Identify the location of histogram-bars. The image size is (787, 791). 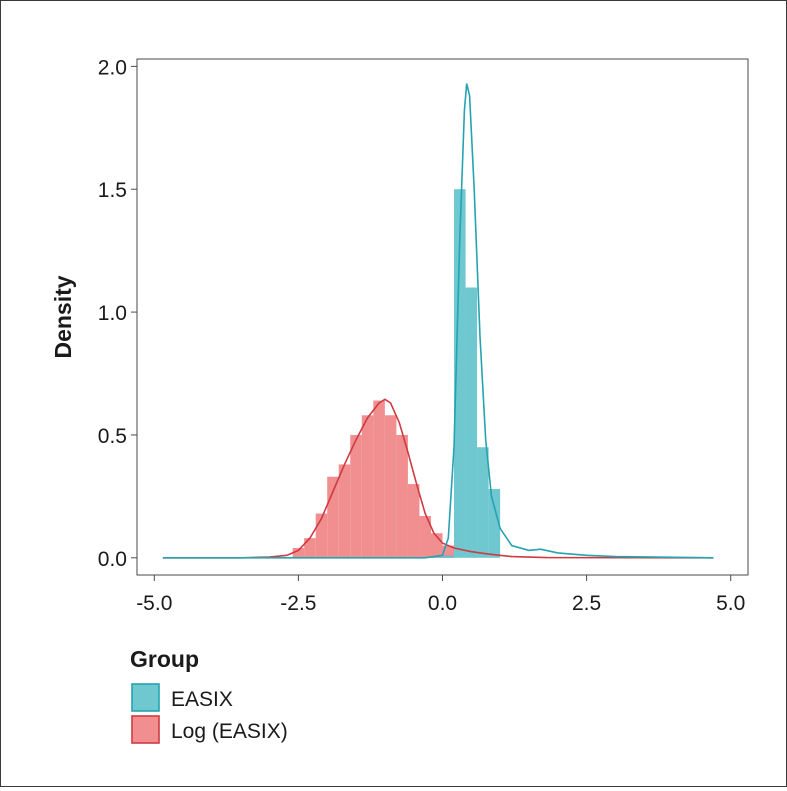
(396, 373).